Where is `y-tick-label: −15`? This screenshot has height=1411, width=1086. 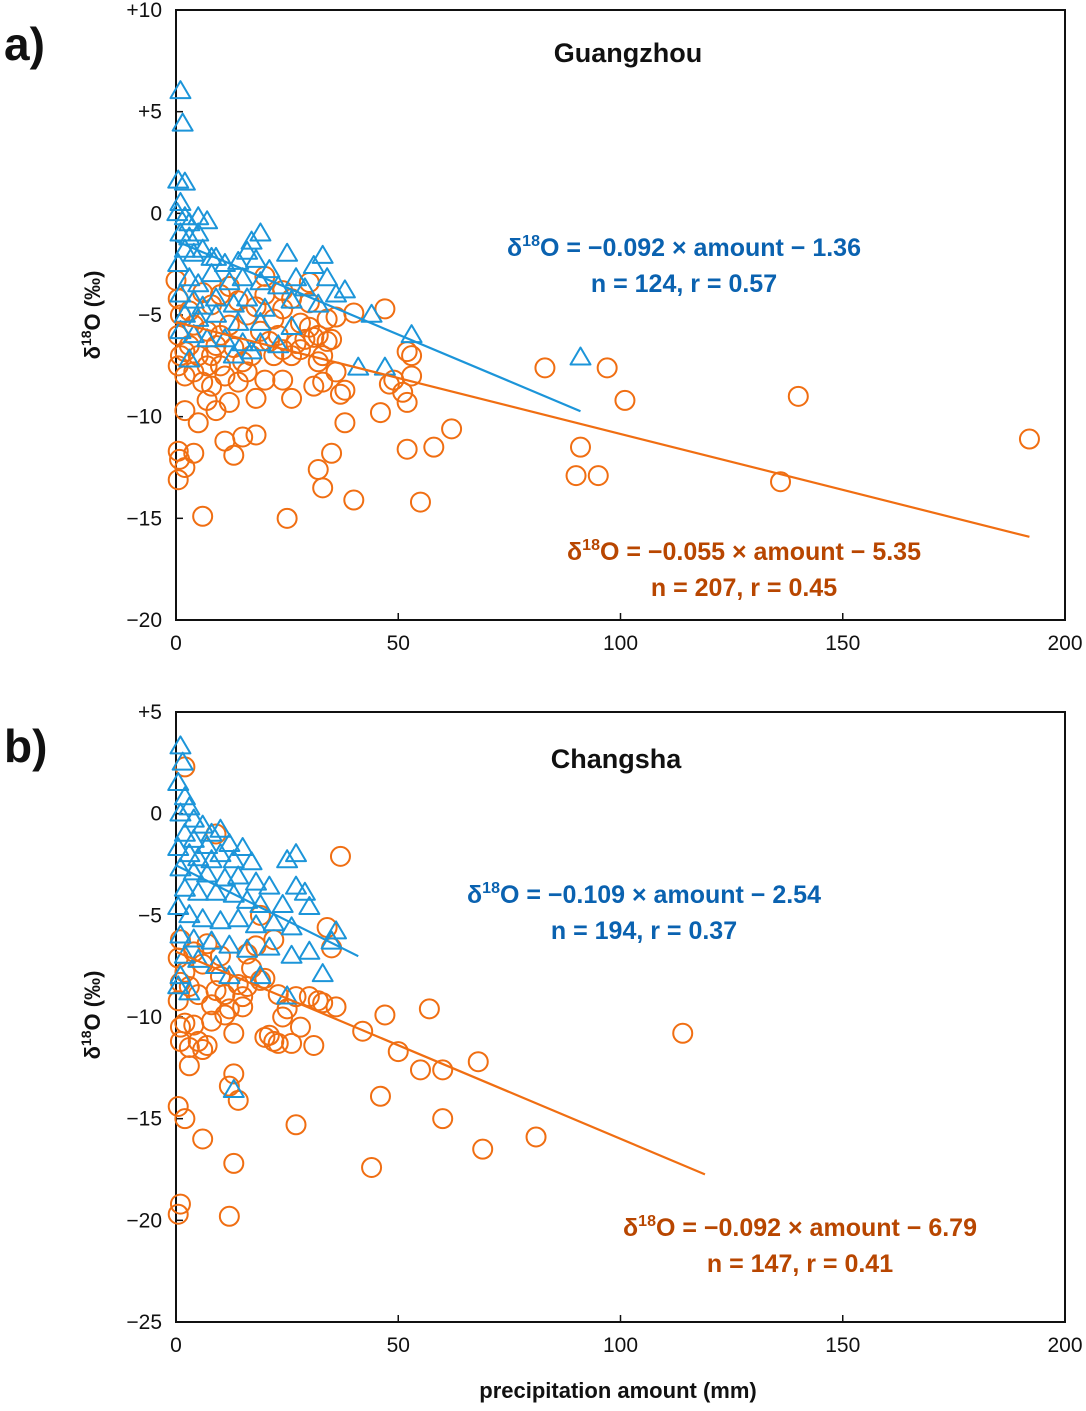 y-tick-label: −15 is located at coordinates (144, 1119).